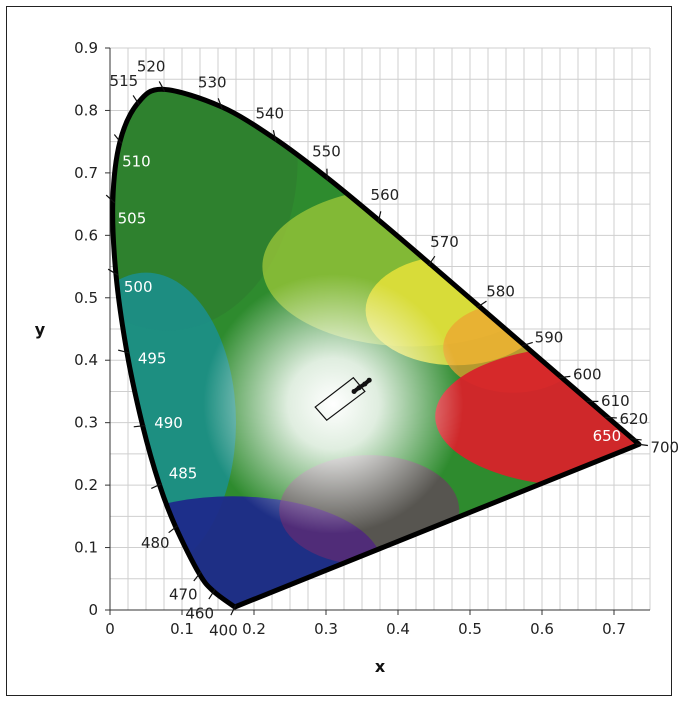  I want to click on x-tick-label: 0, so click(110, 629).